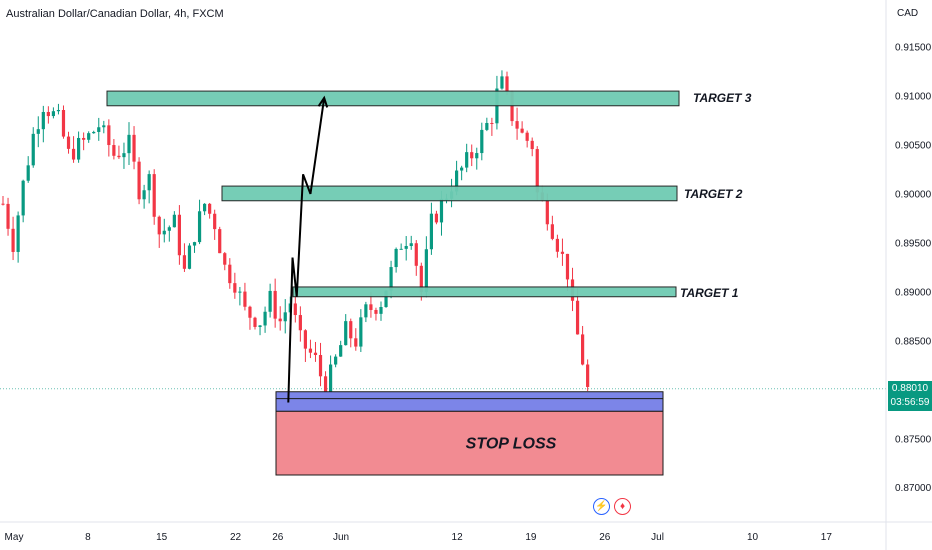 The width and height of the screenshot is (932, 550). Describe the element at coordinates (511, 444) in the screenshot. I see `stop-loss-label: STOP LOSS` at that location.